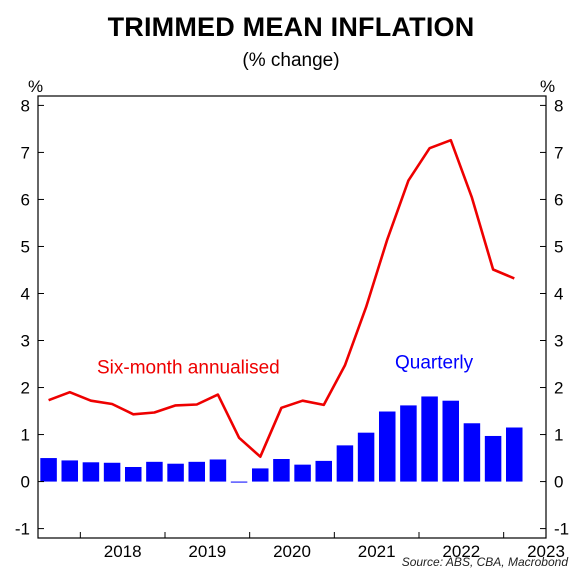 The height and width of the screenshot is (577, 582). What do you see at coordinates (558, 105) in the screenshot?
I see `y-tick-label-right: 8` at bounding box center [558, 105].